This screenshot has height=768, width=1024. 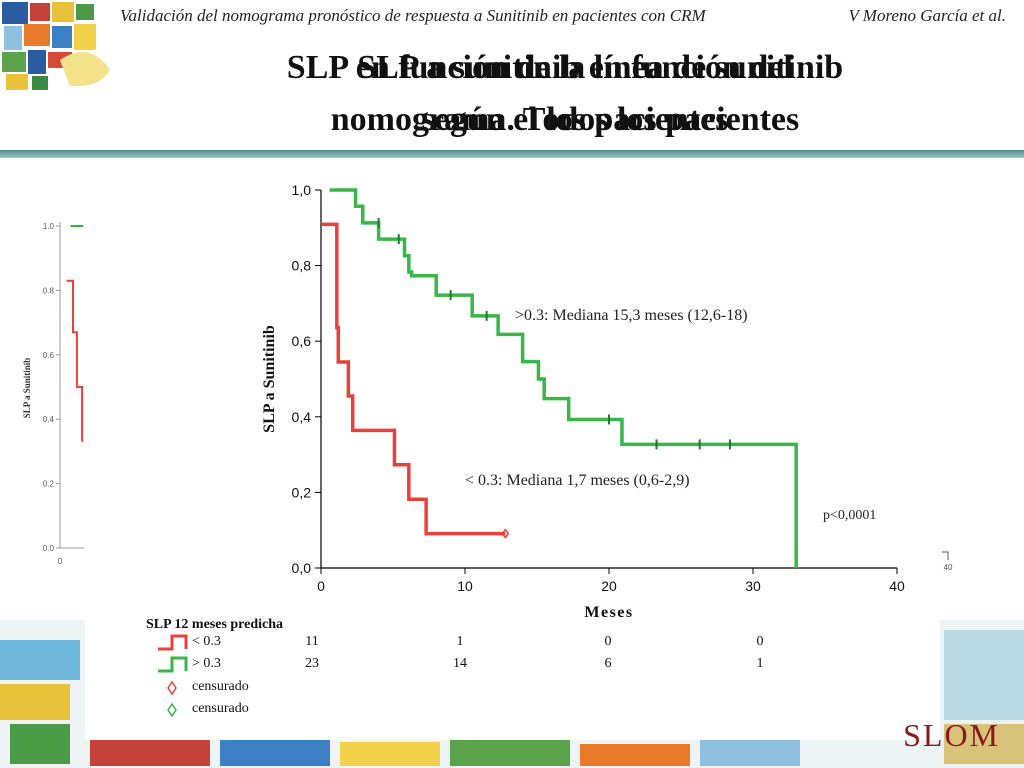 What do you see at coordinates (75, 360) in the screenshot?
I see `bg-series-line` at bounding box center [75, 360].